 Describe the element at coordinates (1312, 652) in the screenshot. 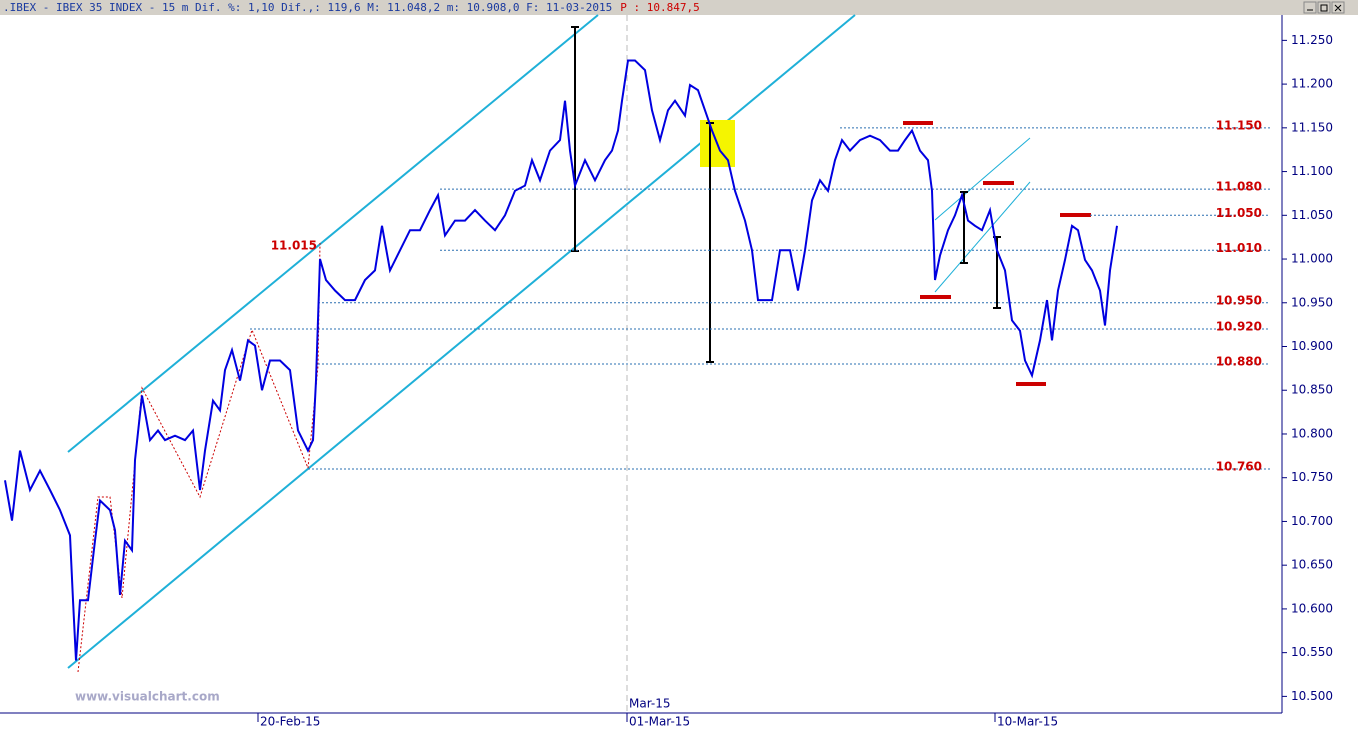

I see `y-tick-label: 10.550` at that location.